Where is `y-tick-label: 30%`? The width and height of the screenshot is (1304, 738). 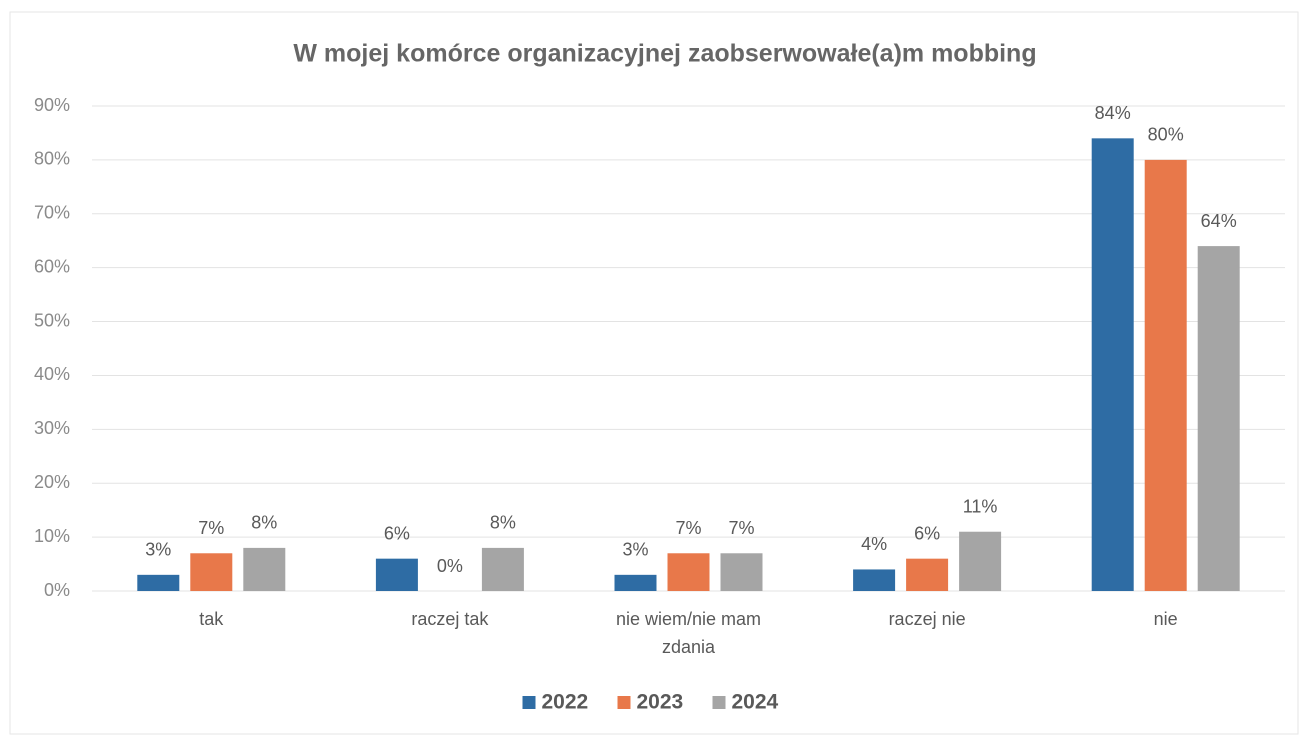 y-tick-label: 30% is located at coordinates (52, 428).